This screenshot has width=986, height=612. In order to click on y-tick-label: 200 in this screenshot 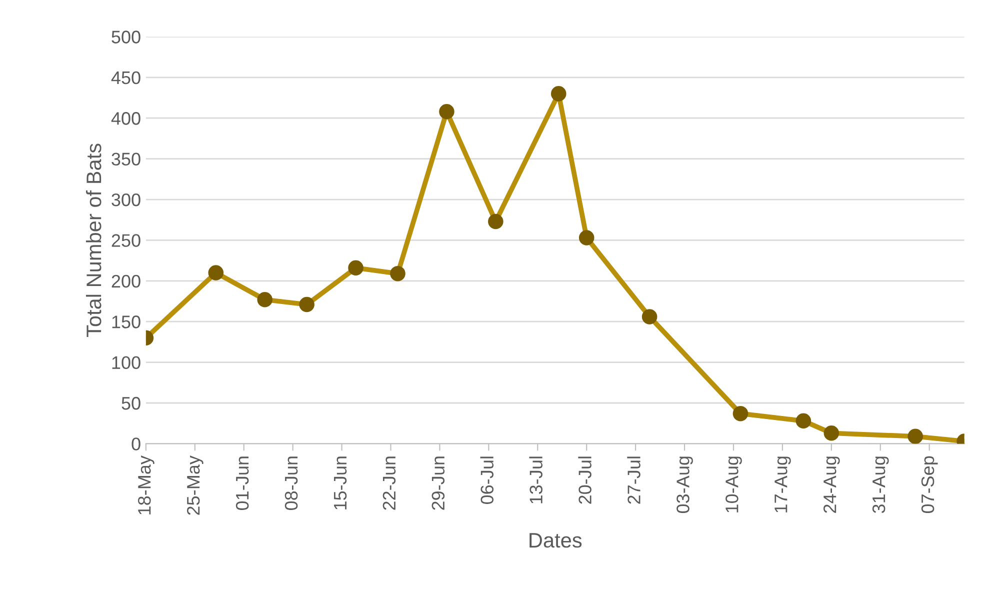, I will do `click(126, 281)`.